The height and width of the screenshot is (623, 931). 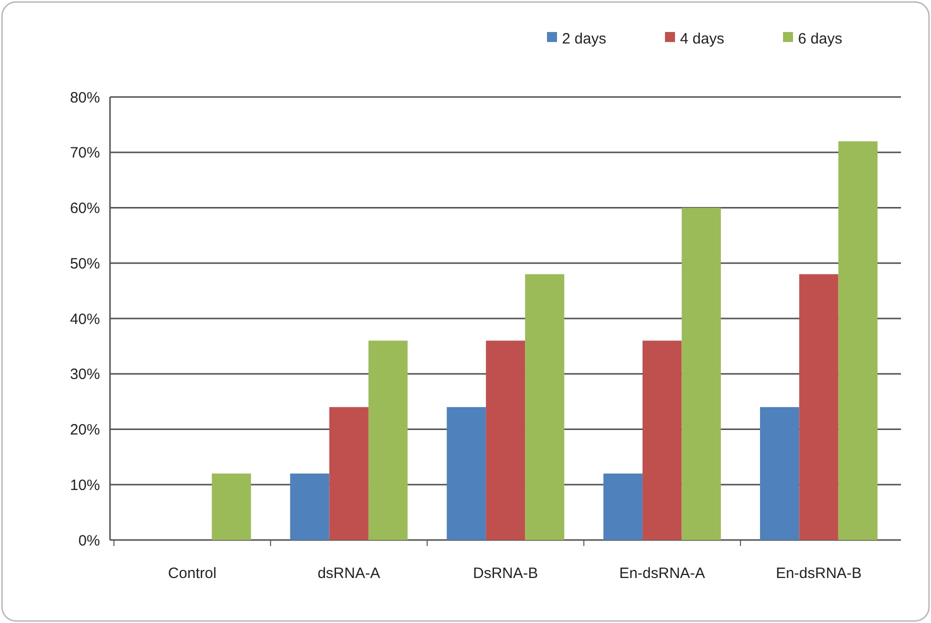 What do you see at coordinates (85, 430) in the screenshot?
I see `y-tick-label: 20%` at bounding box center [85, 430].